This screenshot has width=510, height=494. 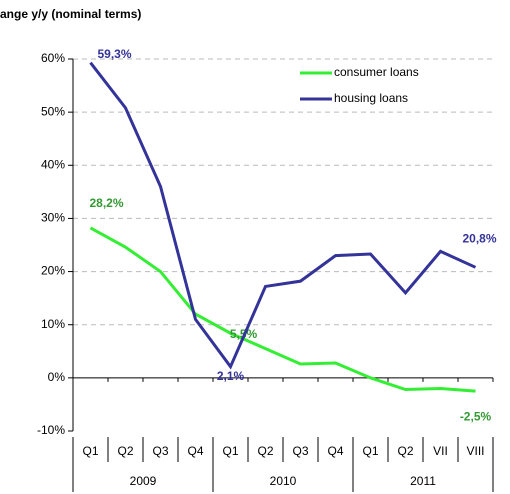 What do you see at coordinates (70, 14) in the screenshot?
I see `chart-title: ange y/y (nominal terms)` at bounding box center [70, 14].